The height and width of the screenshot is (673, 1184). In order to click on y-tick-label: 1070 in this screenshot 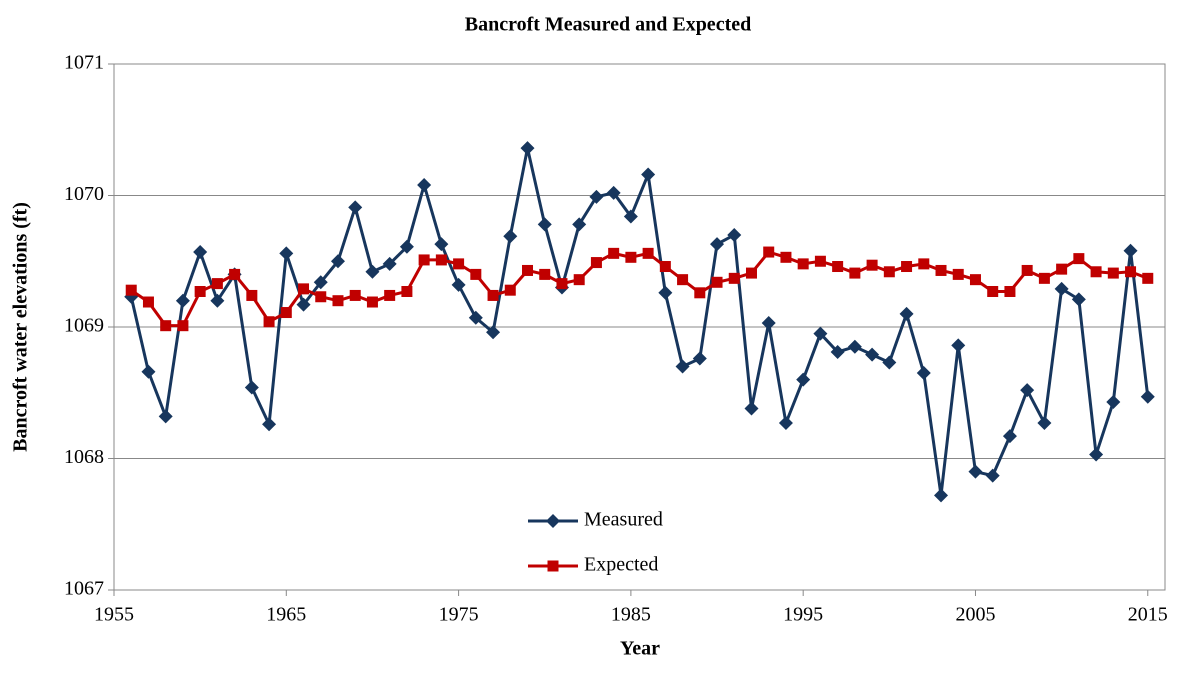, I will do `click(84, 194)`.